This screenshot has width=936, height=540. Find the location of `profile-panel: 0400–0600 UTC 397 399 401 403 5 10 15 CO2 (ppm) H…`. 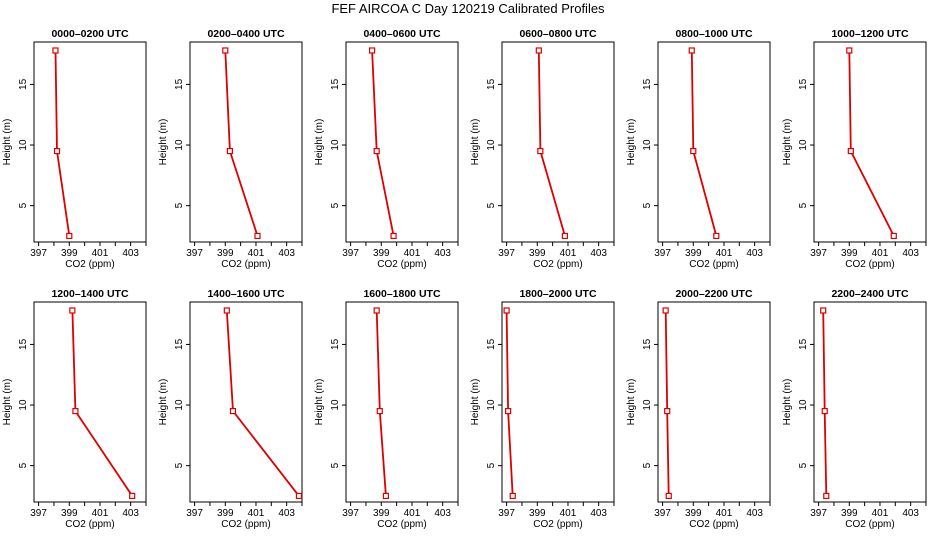

profile-panel: 0400–0600 UTC 397 399 401 403 5 10 15 CO2 (ppm) H… is located at coordinates (386, 149).